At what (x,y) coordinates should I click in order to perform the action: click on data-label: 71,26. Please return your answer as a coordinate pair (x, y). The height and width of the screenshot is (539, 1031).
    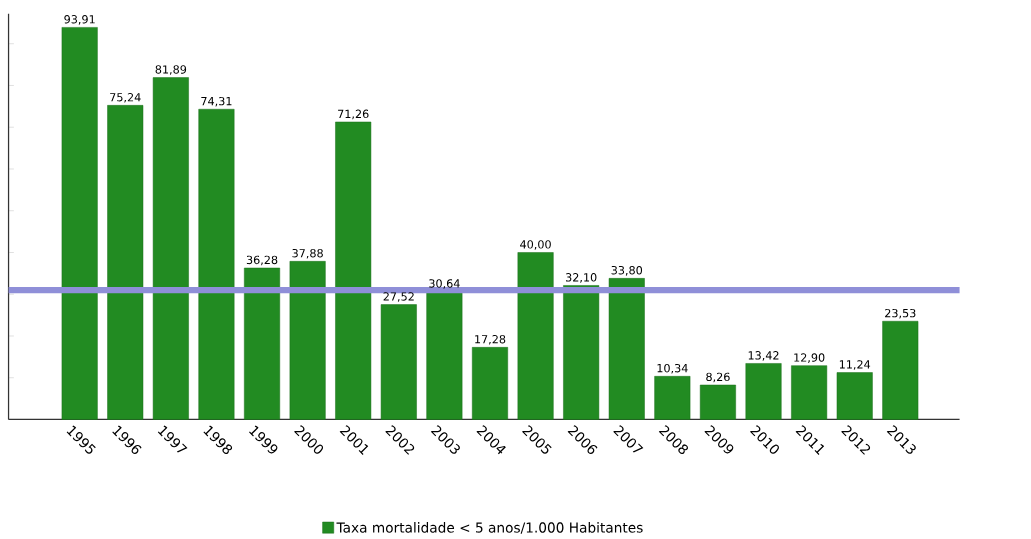
    Looking at the image, I should click on (353, 114).